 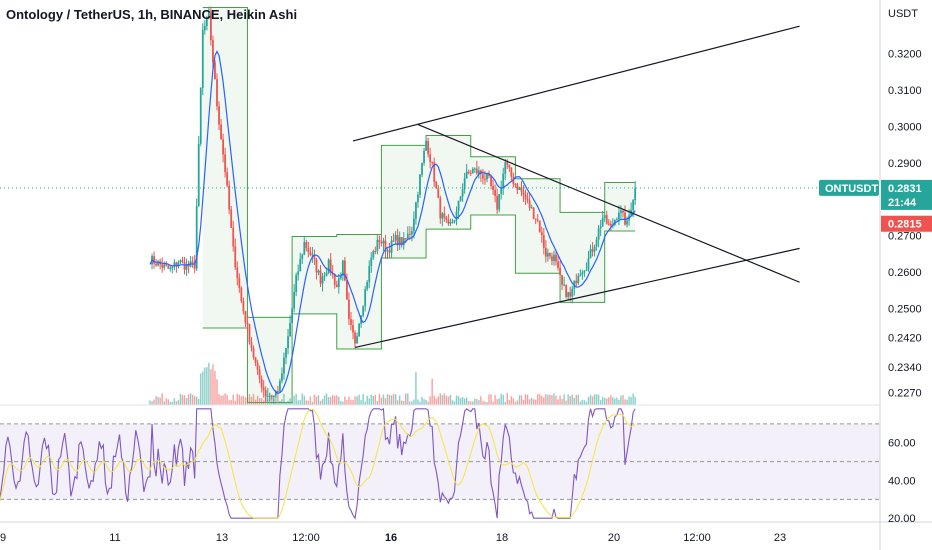 I want to click on secondary-price-value: 0.2815, so click(x=905, y=225).